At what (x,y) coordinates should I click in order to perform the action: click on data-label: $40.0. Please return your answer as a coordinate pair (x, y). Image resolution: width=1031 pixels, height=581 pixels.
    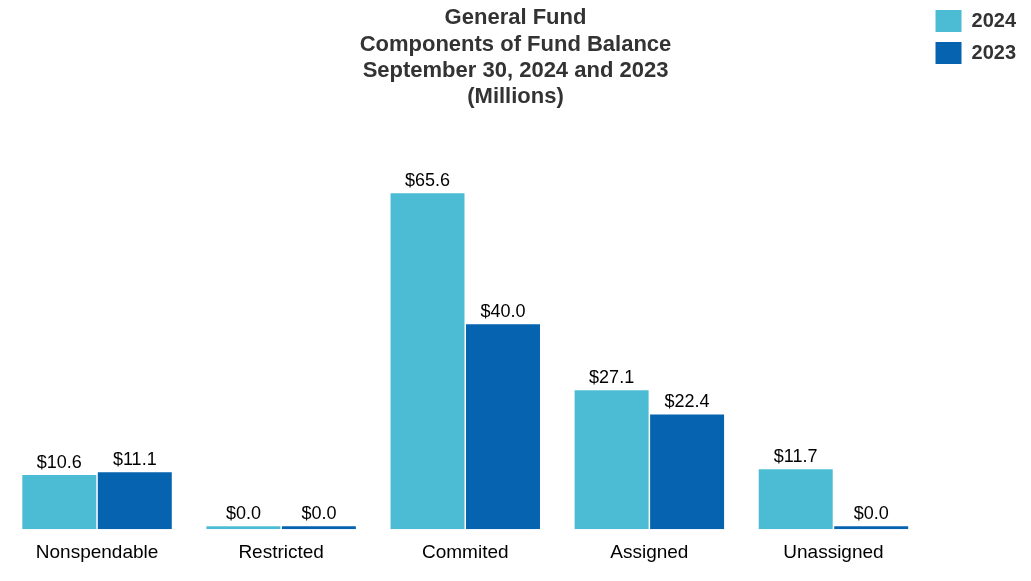
    Looking at the image, I should click on (503, 311).